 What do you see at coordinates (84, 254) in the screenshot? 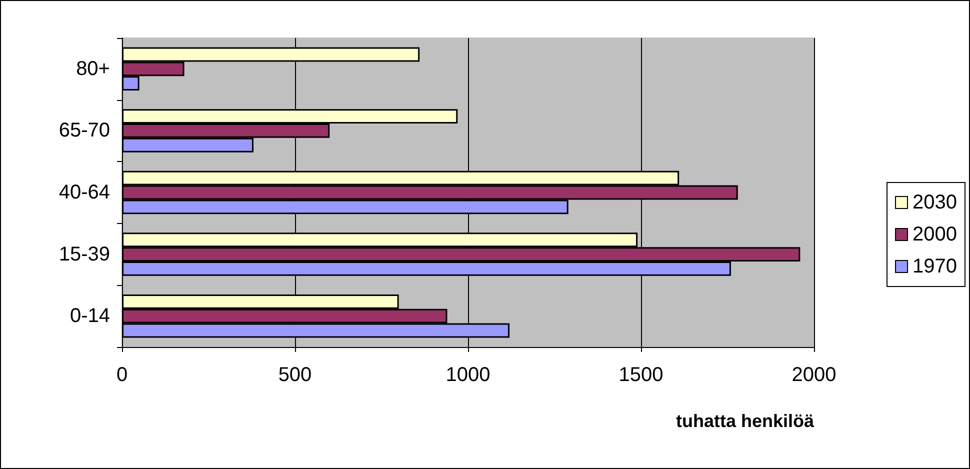
I see `y-tick-label: 15-39` at bounding box center [84, 254].